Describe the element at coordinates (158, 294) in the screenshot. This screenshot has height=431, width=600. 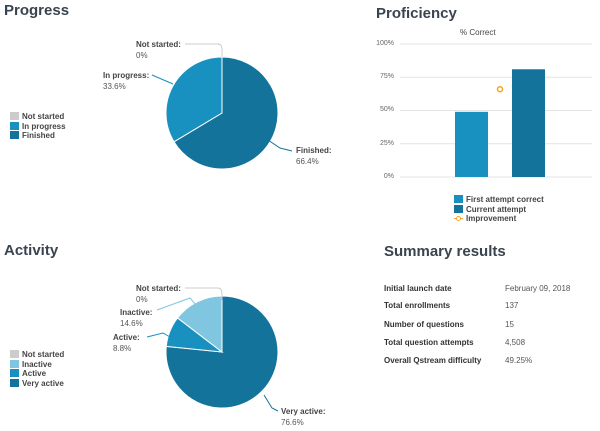
I see `activity-label-not-started: Not started: 0%` at that location.